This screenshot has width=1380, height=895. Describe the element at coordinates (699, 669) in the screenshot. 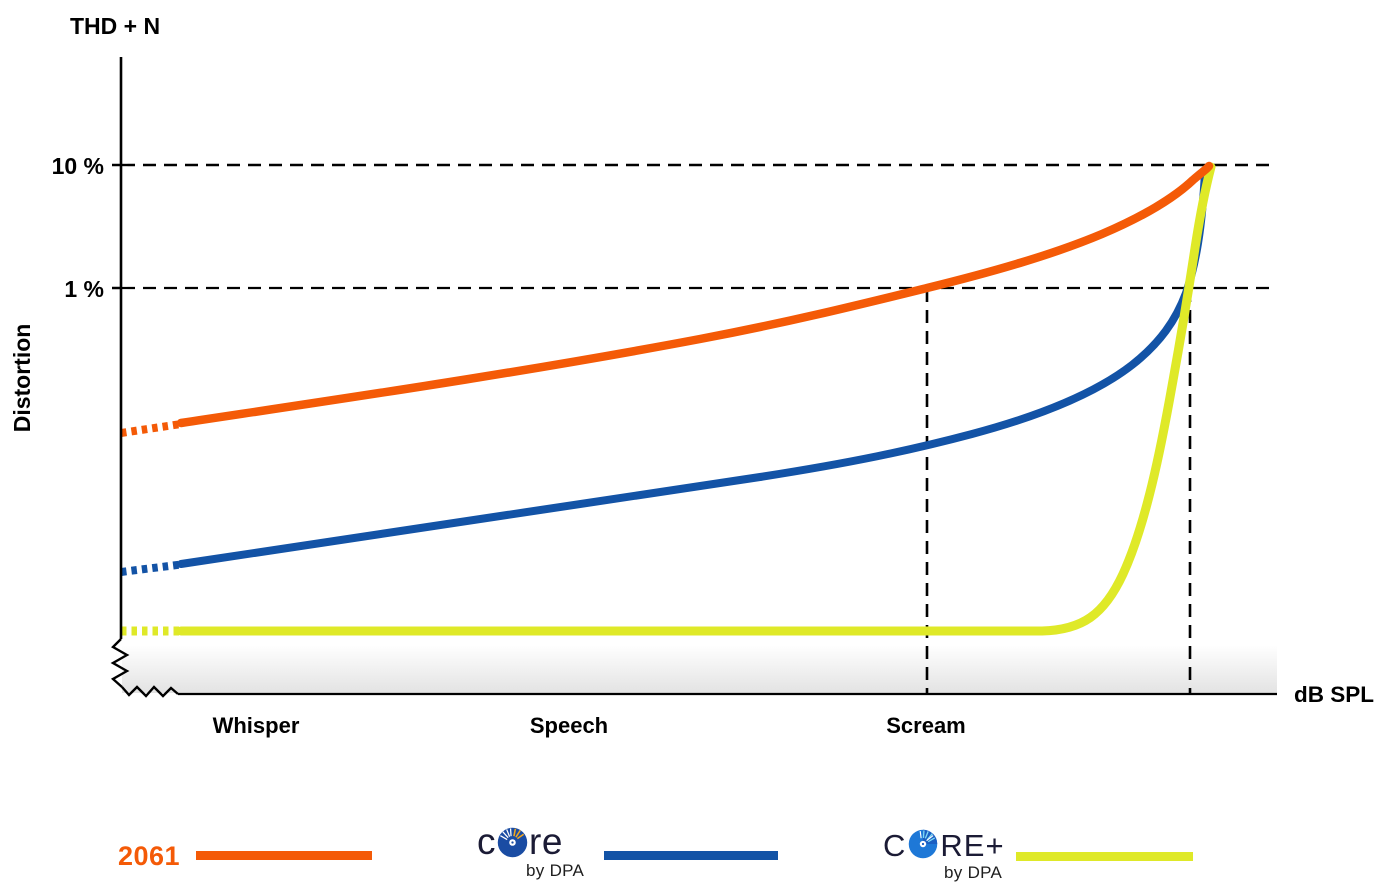

I see `axis-fade-band` at that location.